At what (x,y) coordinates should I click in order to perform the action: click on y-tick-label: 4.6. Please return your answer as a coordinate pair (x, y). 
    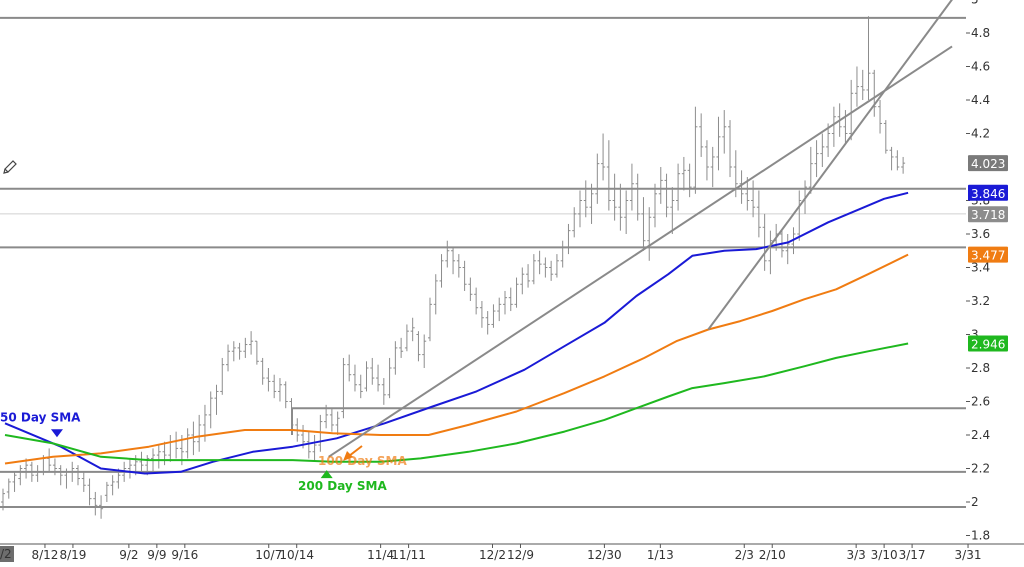
    Looking at the image, I should click on (980, 67).